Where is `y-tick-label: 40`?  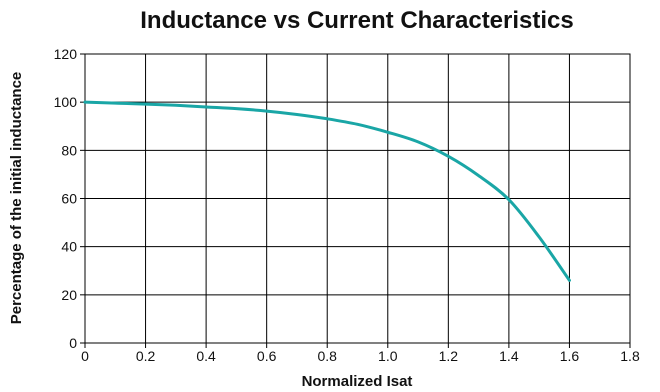 y-tick-label: 40 is located at coordinates (69, 247).